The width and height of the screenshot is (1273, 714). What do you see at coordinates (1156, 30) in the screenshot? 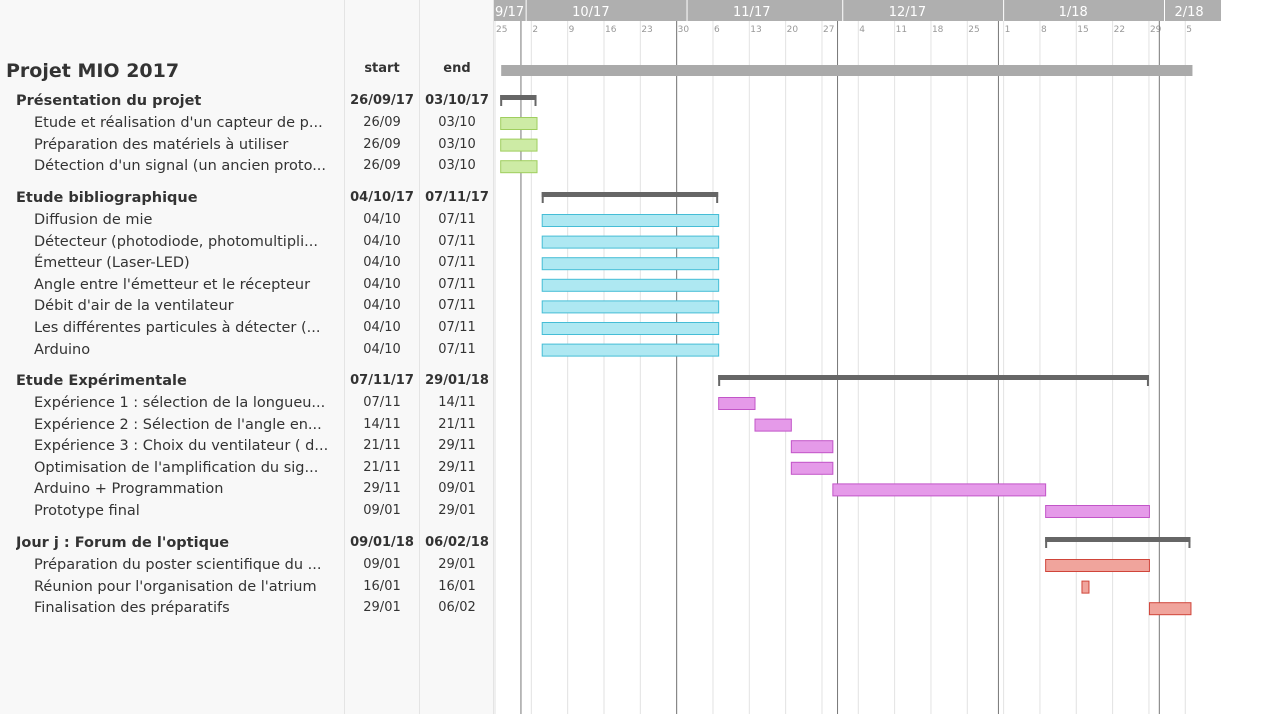
I see `week-label: 29` at bounding box center [1156, 30].